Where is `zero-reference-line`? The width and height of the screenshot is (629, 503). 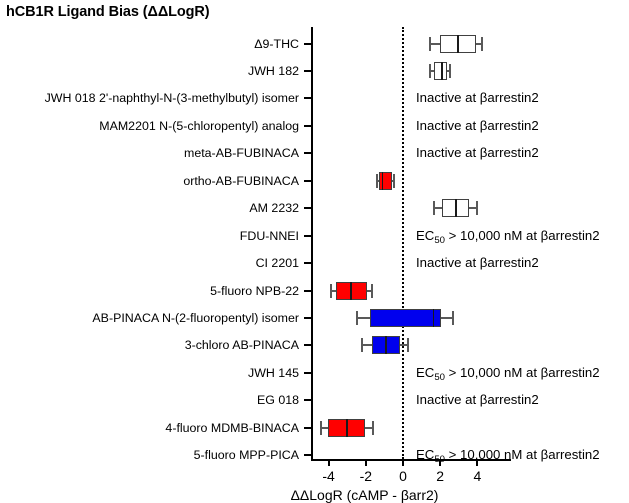 zero-reference-line is located at coordinates (403, 243).